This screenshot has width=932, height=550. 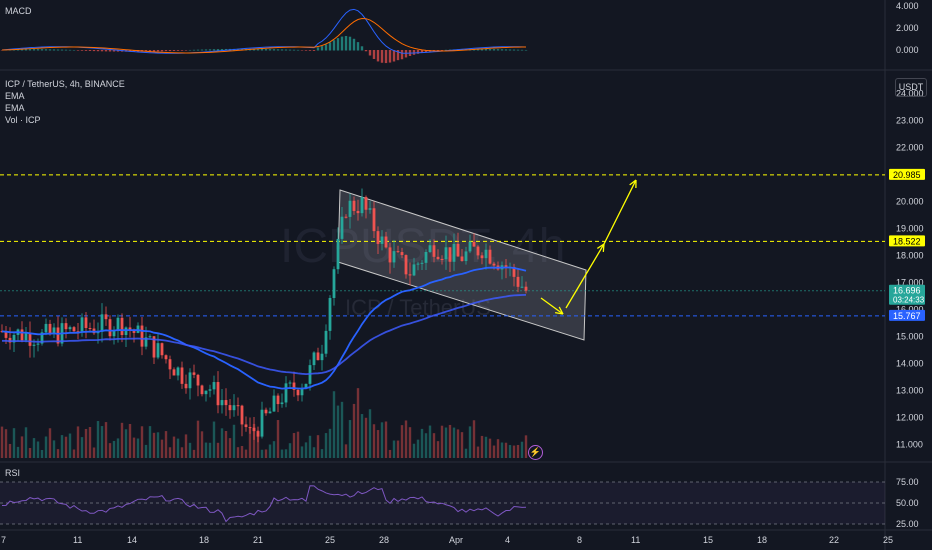 I want to click on x-tick: 4, so click(x=507, y=540).